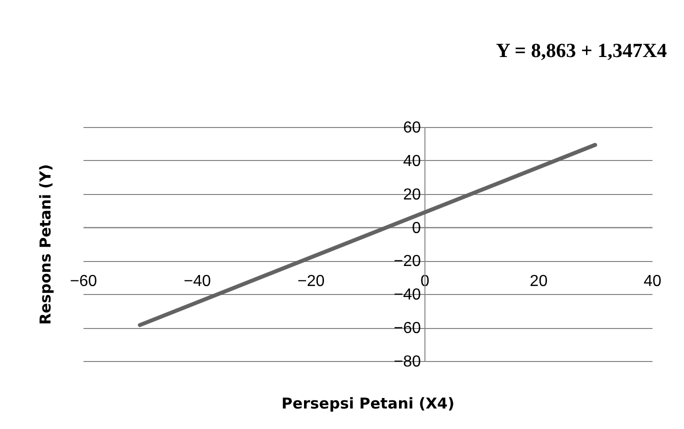 This screenshot has height=429, width=684. Describe the element at coordinates (539, 281) in the screenshot. I see `x-tick-label: 20` at that location.